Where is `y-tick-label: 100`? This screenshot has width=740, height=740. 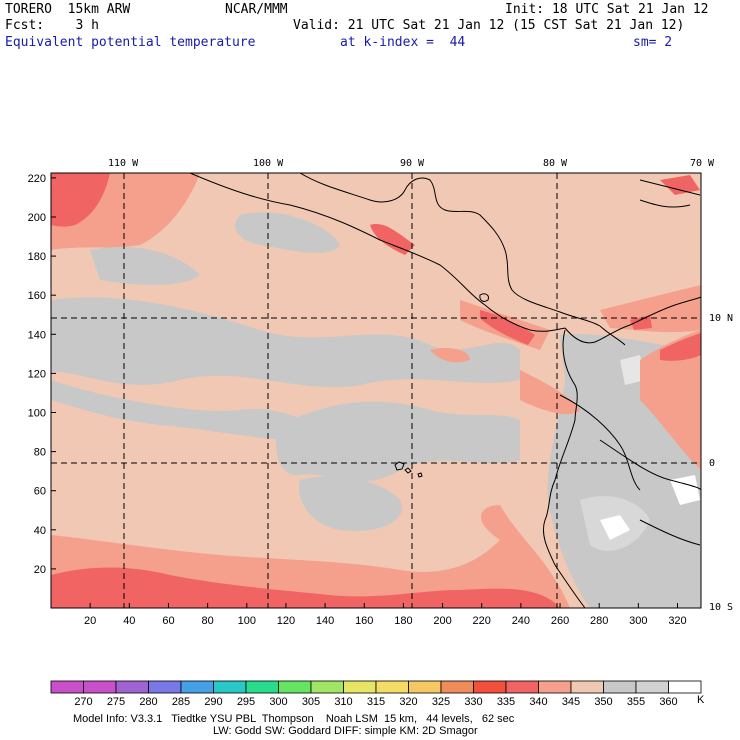
y-tick-label: 100 is located at coordinates (37, 413).